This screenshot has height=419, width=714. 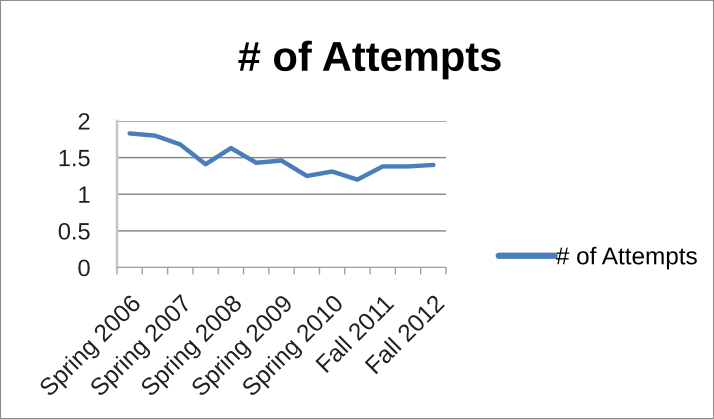 What do you see at coordinates (74, 231) in the screenshot?
I see `y-tick-label: 0.5` at bounding box center [74, 231].